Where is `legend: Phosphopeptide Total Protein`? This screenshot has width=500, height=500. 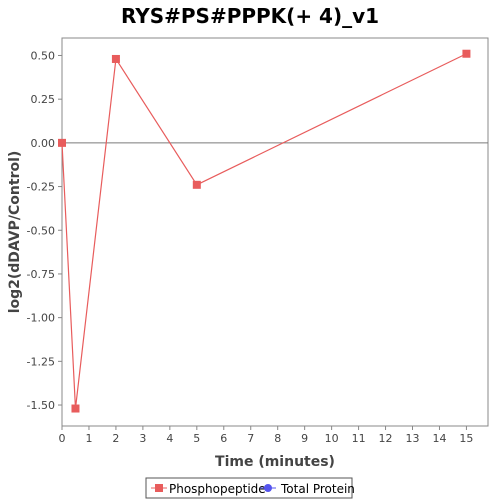 legend: Phosphopeptide Total Protein is located at coordinates (250, 488).